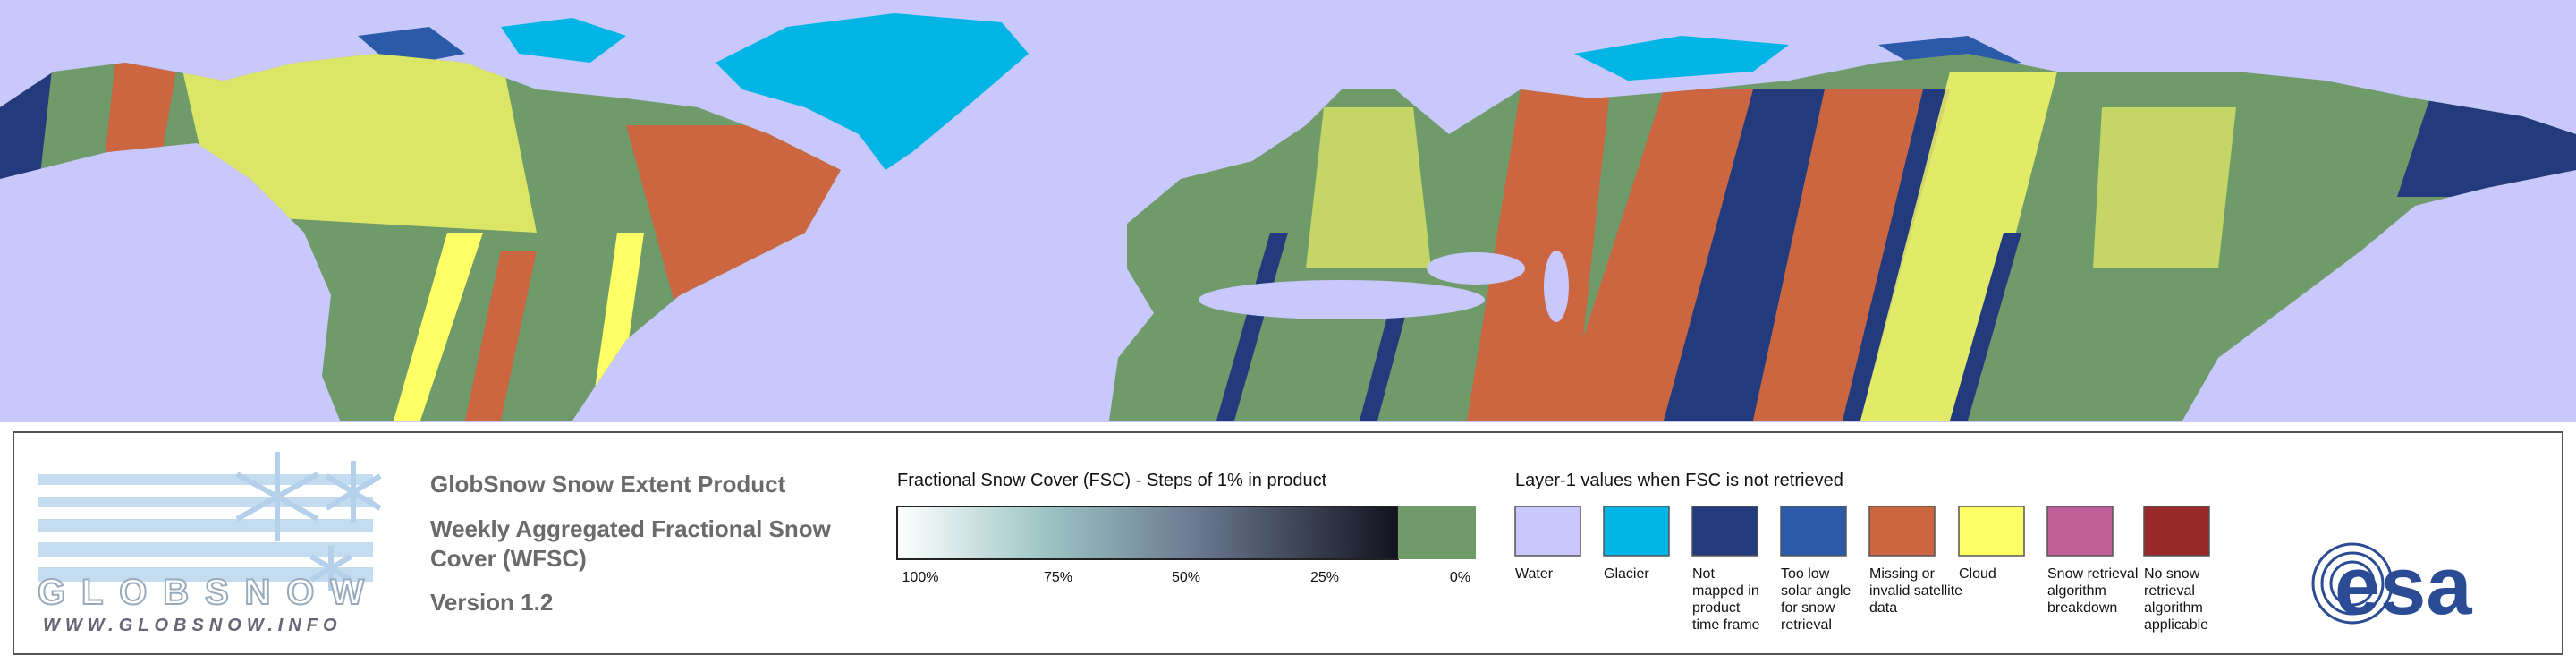 This screenshot has width=2576, height=672. Describe the element at coordinates (920, 577) in the screenshot. I see `fsc-tick-label: 100%` at that location.